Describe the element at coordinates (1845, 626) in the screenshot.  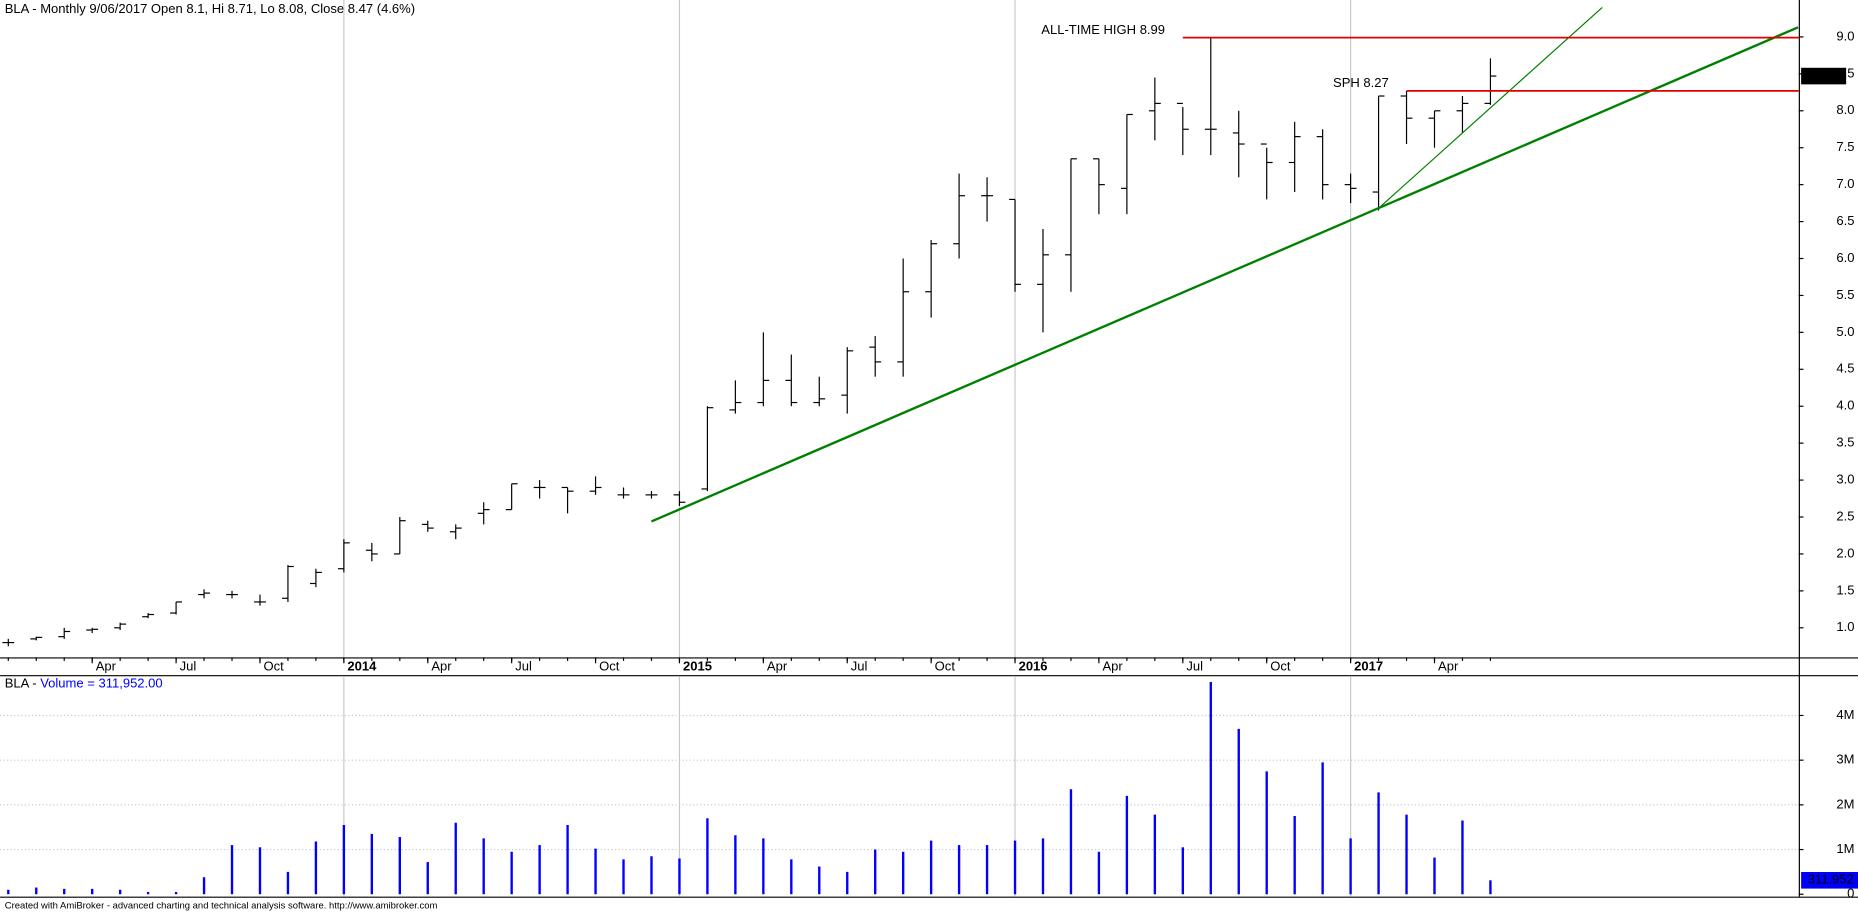
I see `y-tick-label: 1.0` at that location.